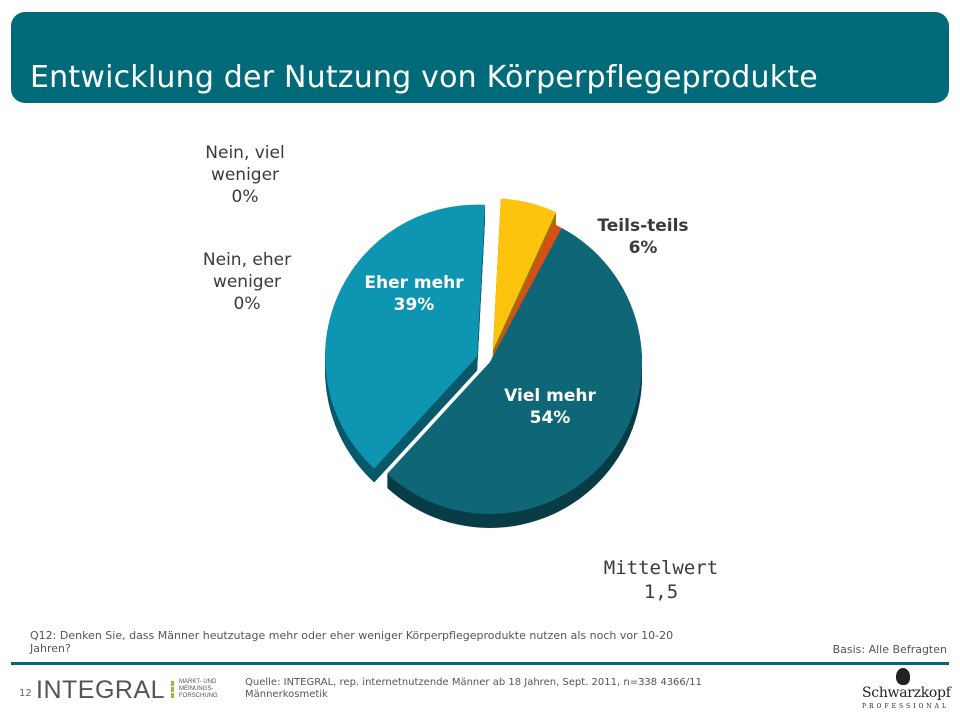  Describe the element at coordinates (661, 592) in the screenshot. I see `mean-number: 1,5` at that location.